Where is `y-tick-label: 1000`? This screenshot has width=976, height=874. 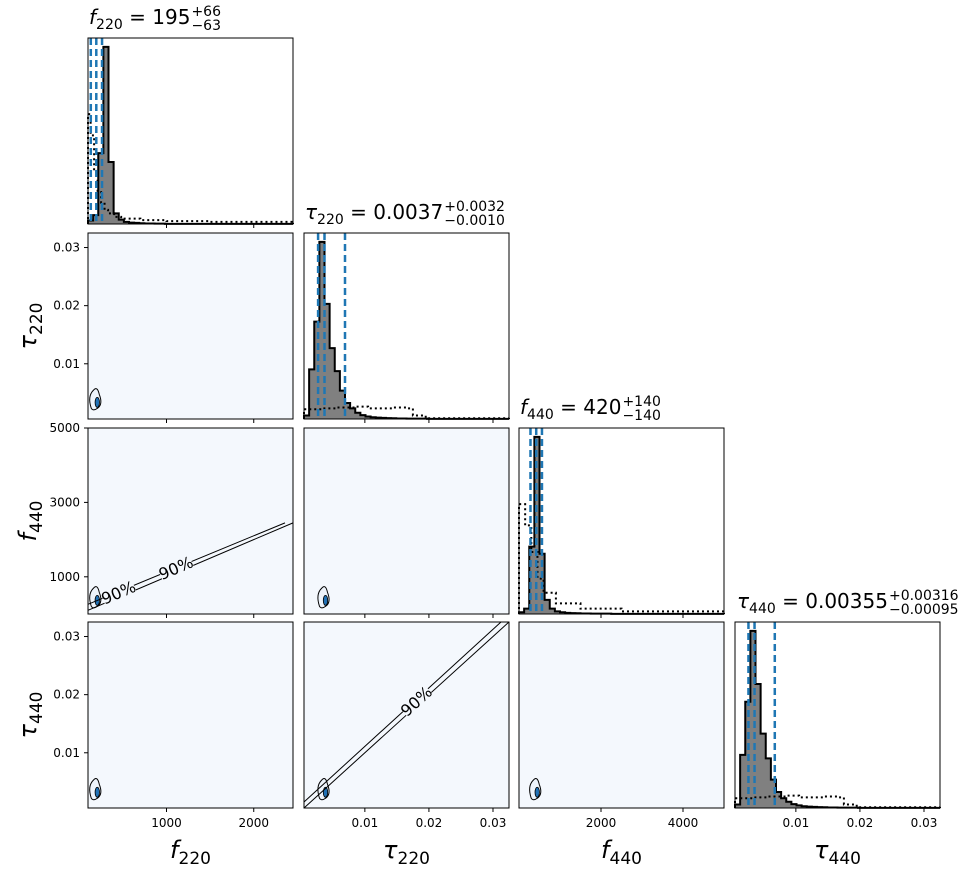
y-tick-label: 1000 is located at coordinates (64, 577).